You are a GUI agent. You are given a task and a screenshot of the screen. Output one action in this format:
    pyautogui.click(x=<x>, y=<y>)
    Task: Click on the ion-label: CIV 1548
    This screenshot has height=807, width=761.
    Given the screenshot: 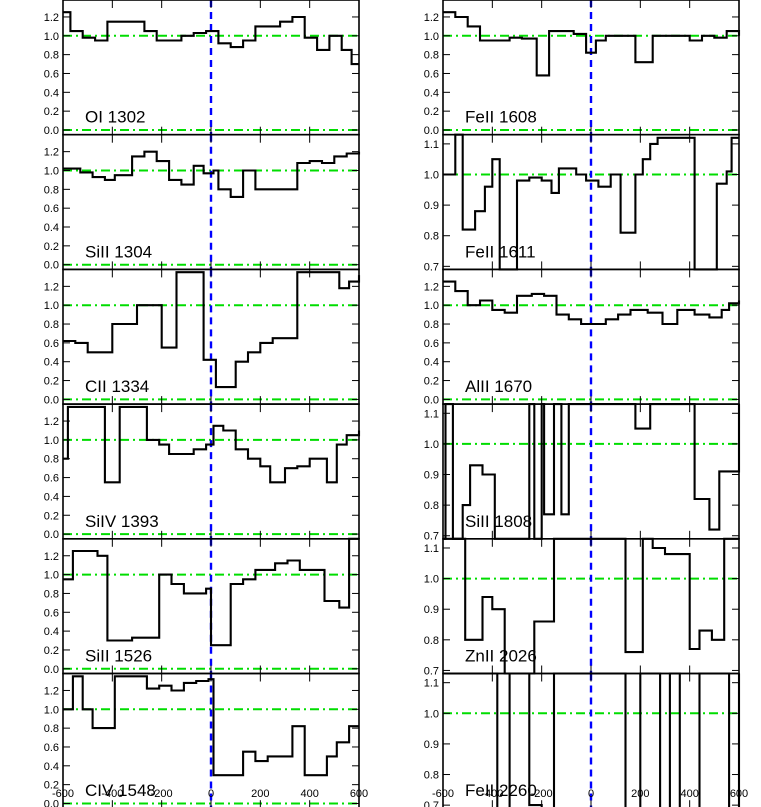 What is the action you would take?
    pyautogui.click(x=120, y=790)
    